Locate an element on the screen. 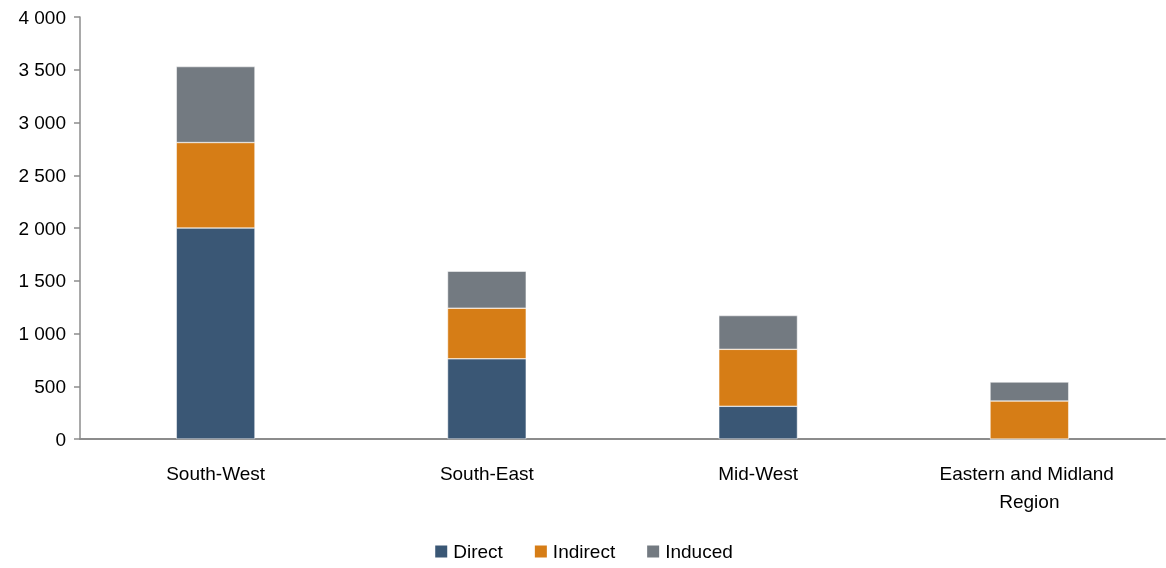 This screenshot has width=1166, height=568. y-tick-label: 1 000 is located at coordinates (42, 333).